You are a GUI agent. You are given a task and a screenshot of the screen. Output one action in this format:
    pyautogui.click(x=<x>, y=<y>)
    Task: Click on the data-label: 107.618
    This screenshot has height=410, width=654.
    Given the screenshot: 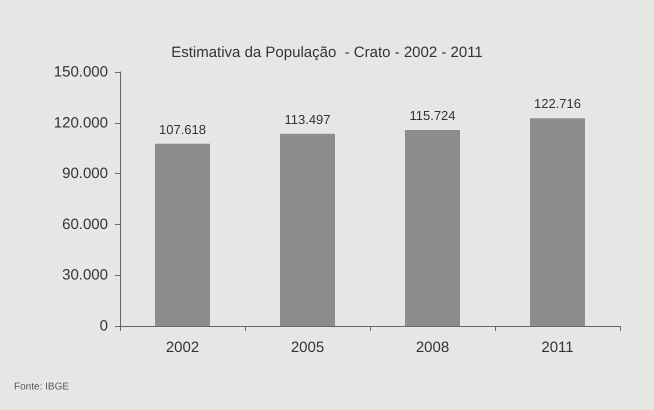 What is the action you would take?
    pyautogui.click(x=182, y=129)
    